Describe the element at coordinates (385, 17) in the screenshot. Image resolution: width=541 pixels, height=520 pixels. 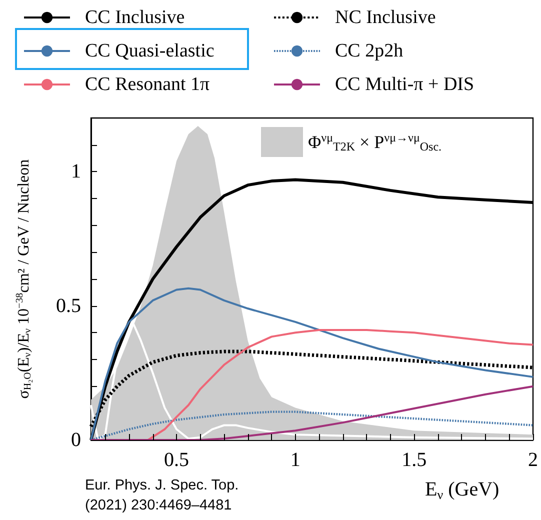
I see `legend-label: NC Inclusive` at that location.